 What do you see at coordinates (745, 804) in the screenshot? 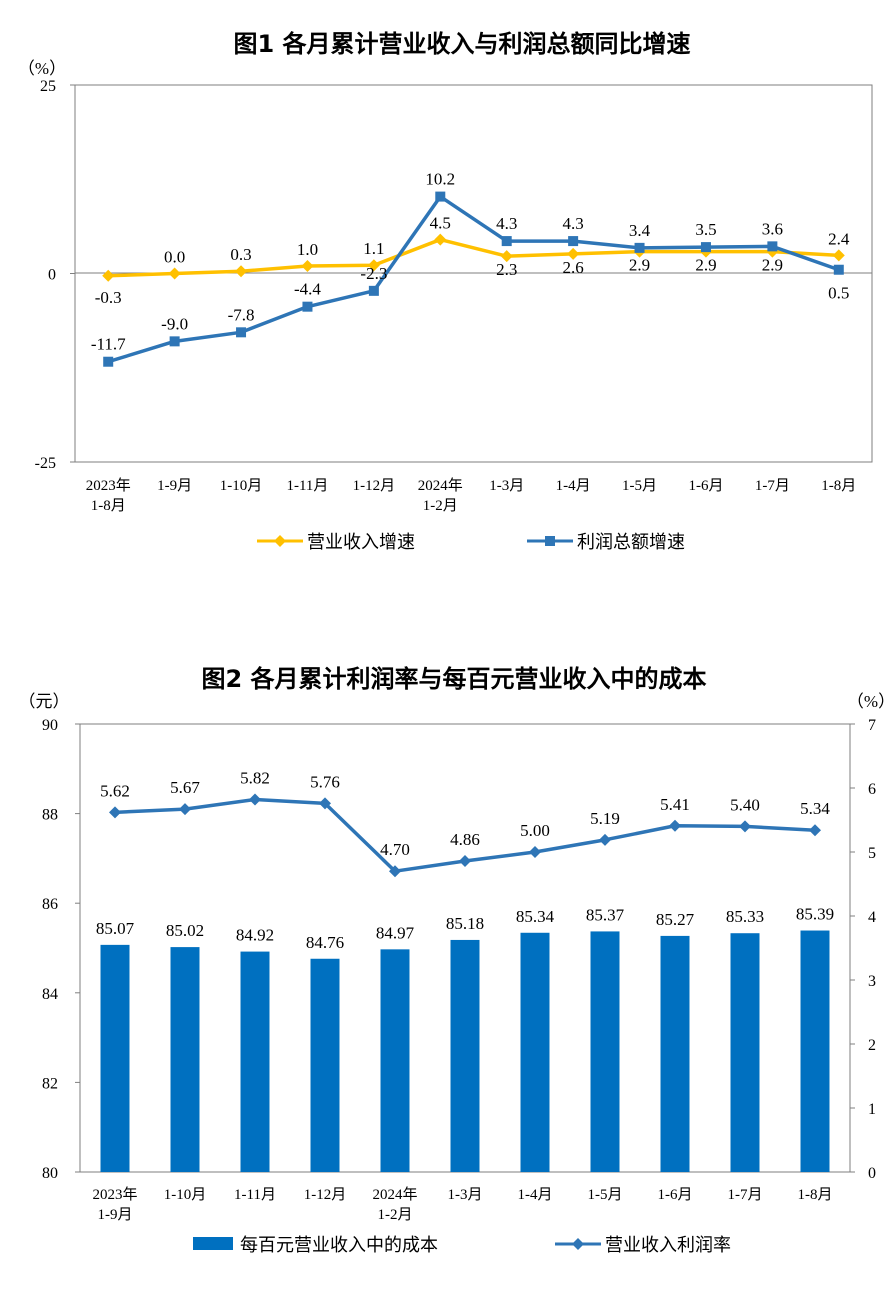
I see `profit-margin-data-label: 5.40` at bounding box center [745, 804].